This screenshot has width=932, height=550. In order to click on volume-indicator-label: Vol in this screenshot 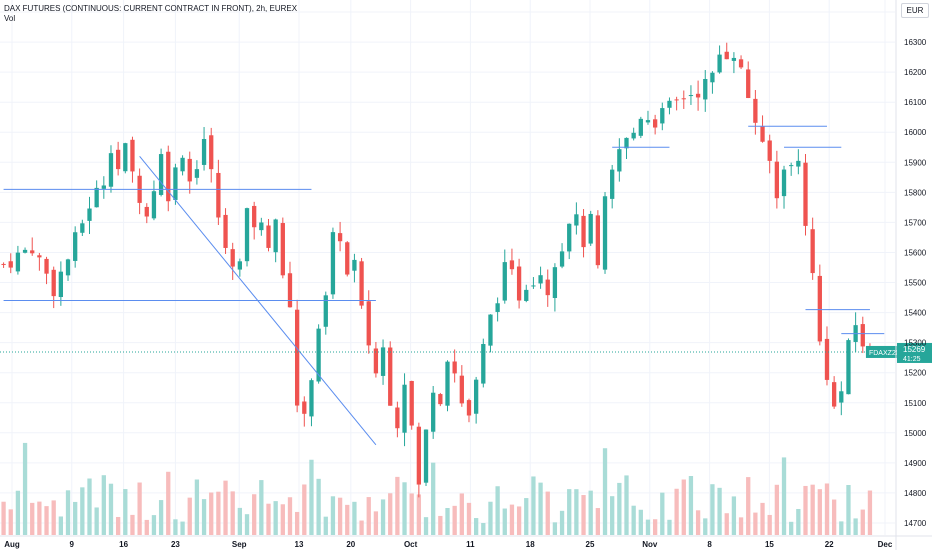, I will do `click(10, 18)`.